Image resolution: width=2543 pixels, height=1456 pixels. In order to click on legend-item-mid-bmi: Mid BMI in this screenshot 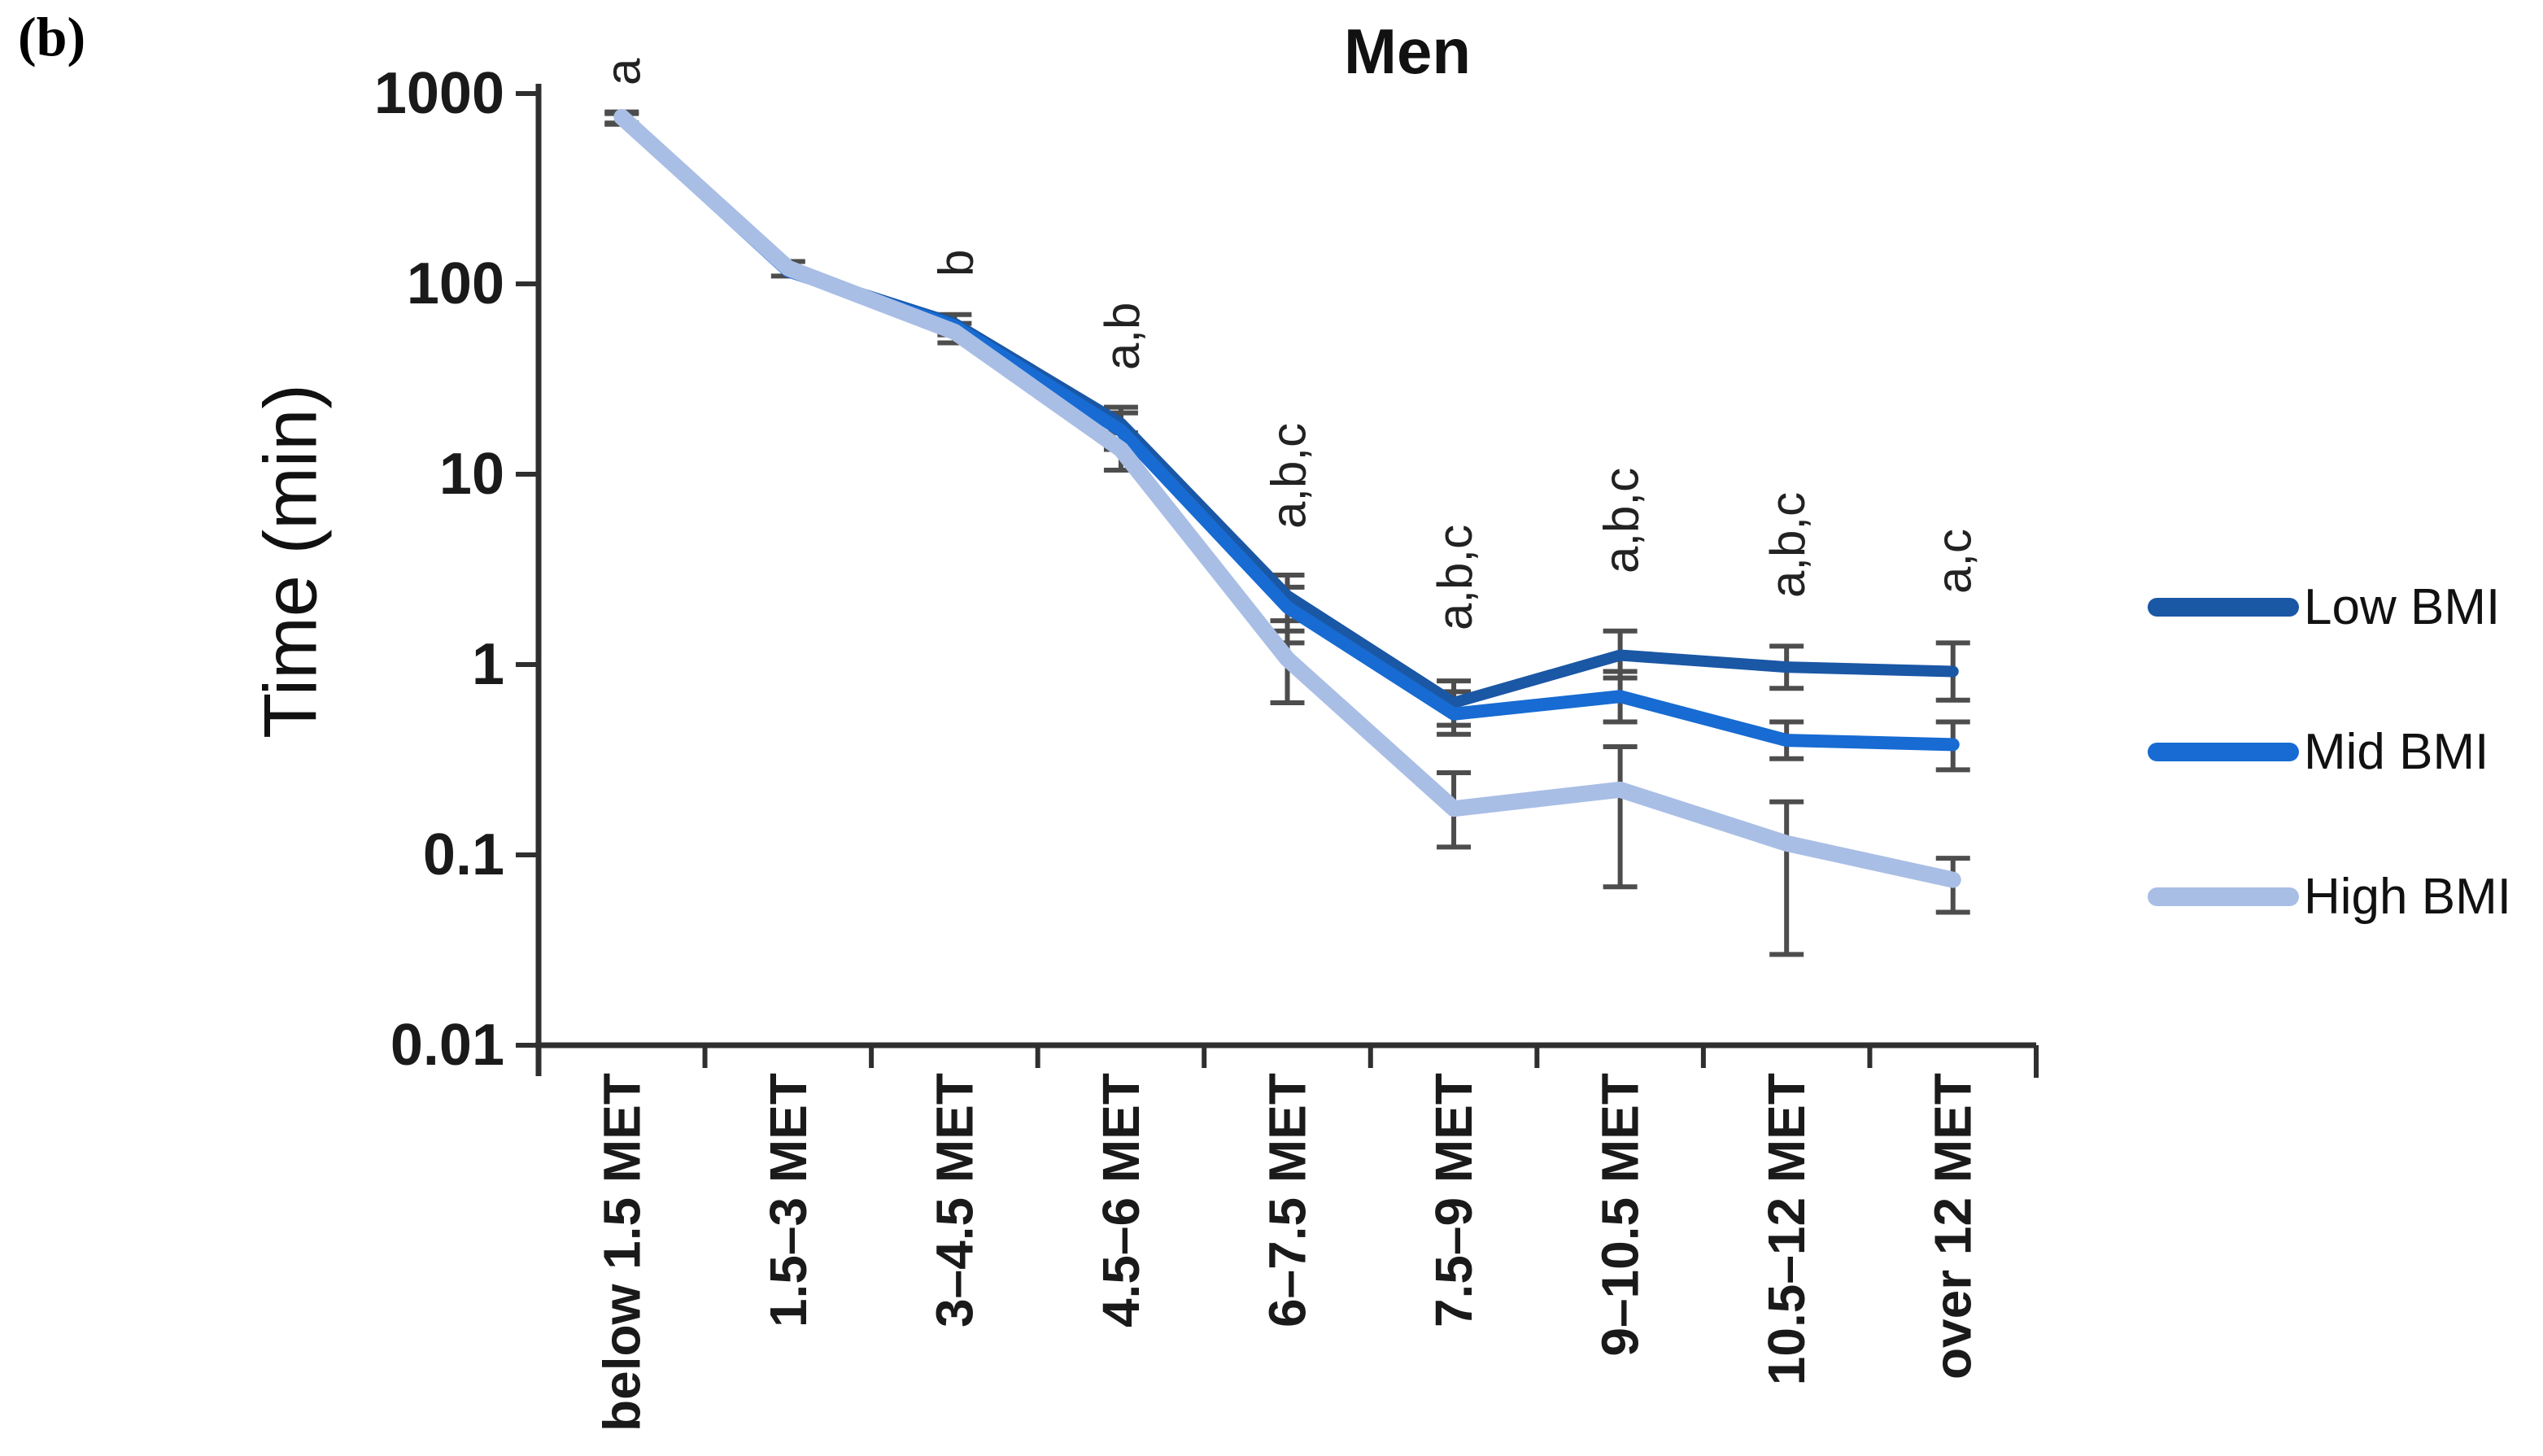, I will do `click(2329, 752)`.